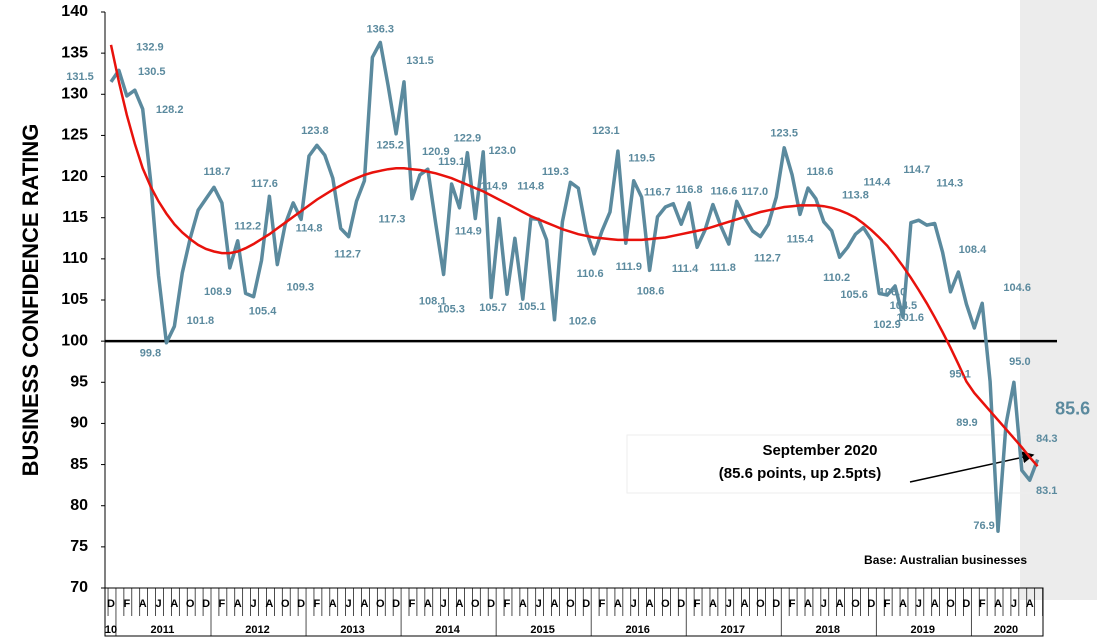 The image size is (1097, 640). Describe the element at coordinates (150, 47) in the screenshot. I see `data-label: 132.9` at that location.